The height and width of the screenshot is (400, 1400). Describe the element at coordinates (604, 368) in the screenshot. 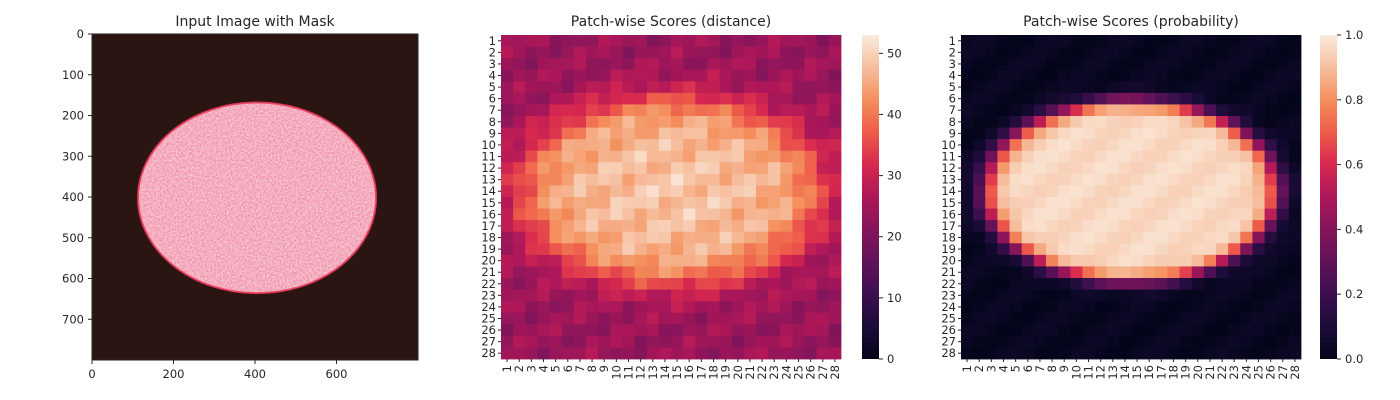

I see `distance-heatmap-col-label: 9` at that location.